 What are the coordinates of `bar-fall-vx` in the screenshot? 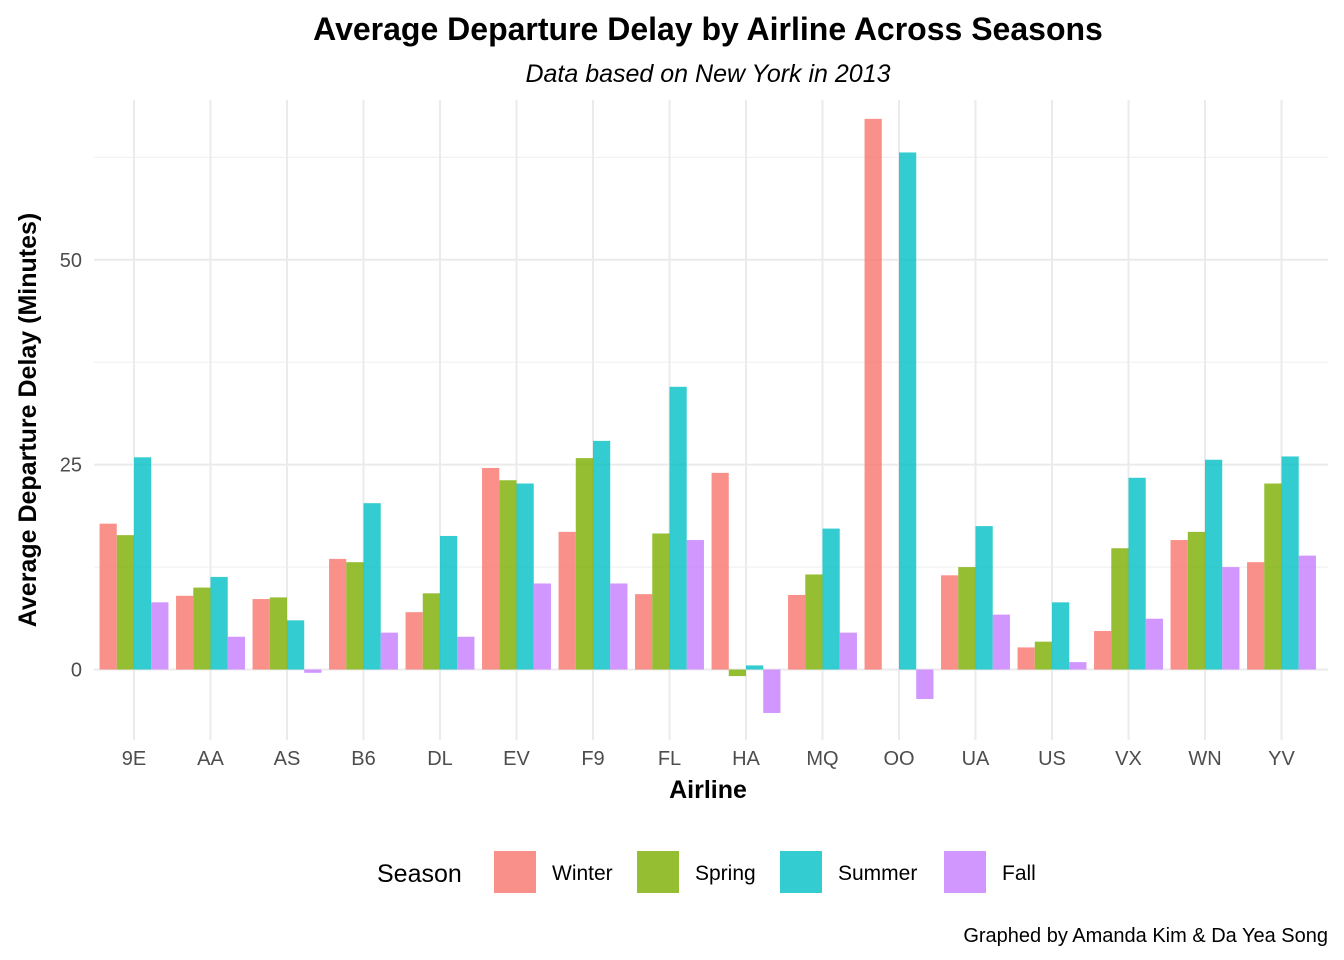 It's located at (1154, 644).